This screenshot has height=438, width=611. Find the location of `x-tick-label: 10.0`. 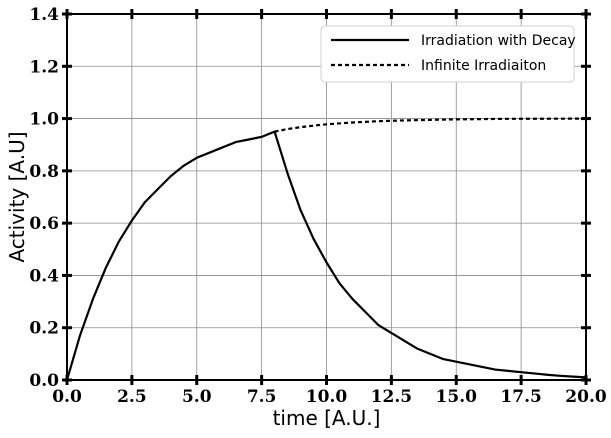

x-tick-label: 10.0 is located at coordinates (327, 397).